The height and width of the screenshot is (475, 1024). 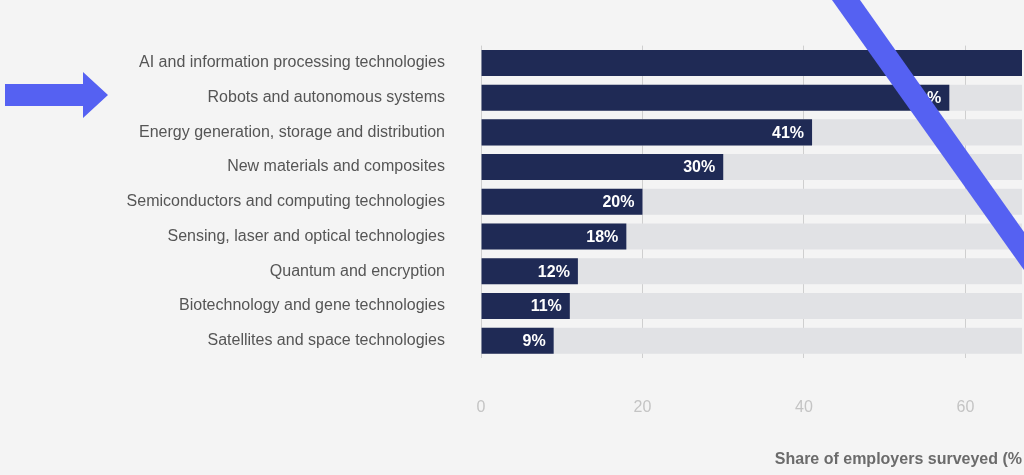 I want to click on y-tick-label: New materials and composites, so click(x=336, y=166).